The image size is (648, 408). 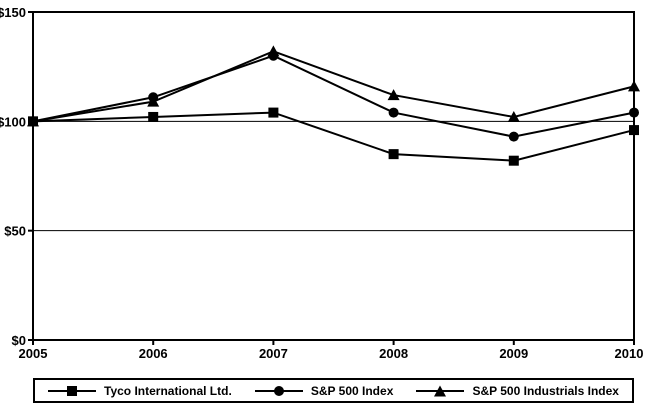 I want to click on y-axis-label: $100, so click(x=13, y=121).